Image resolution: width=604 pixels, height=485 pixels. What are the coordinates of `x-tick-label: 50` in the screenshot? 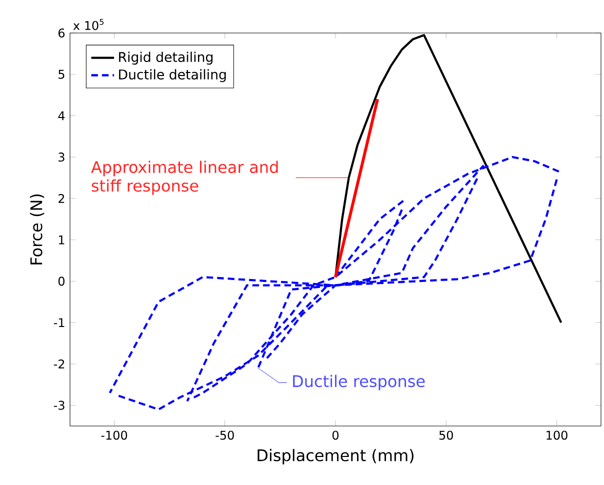 It's located at (446, 435).